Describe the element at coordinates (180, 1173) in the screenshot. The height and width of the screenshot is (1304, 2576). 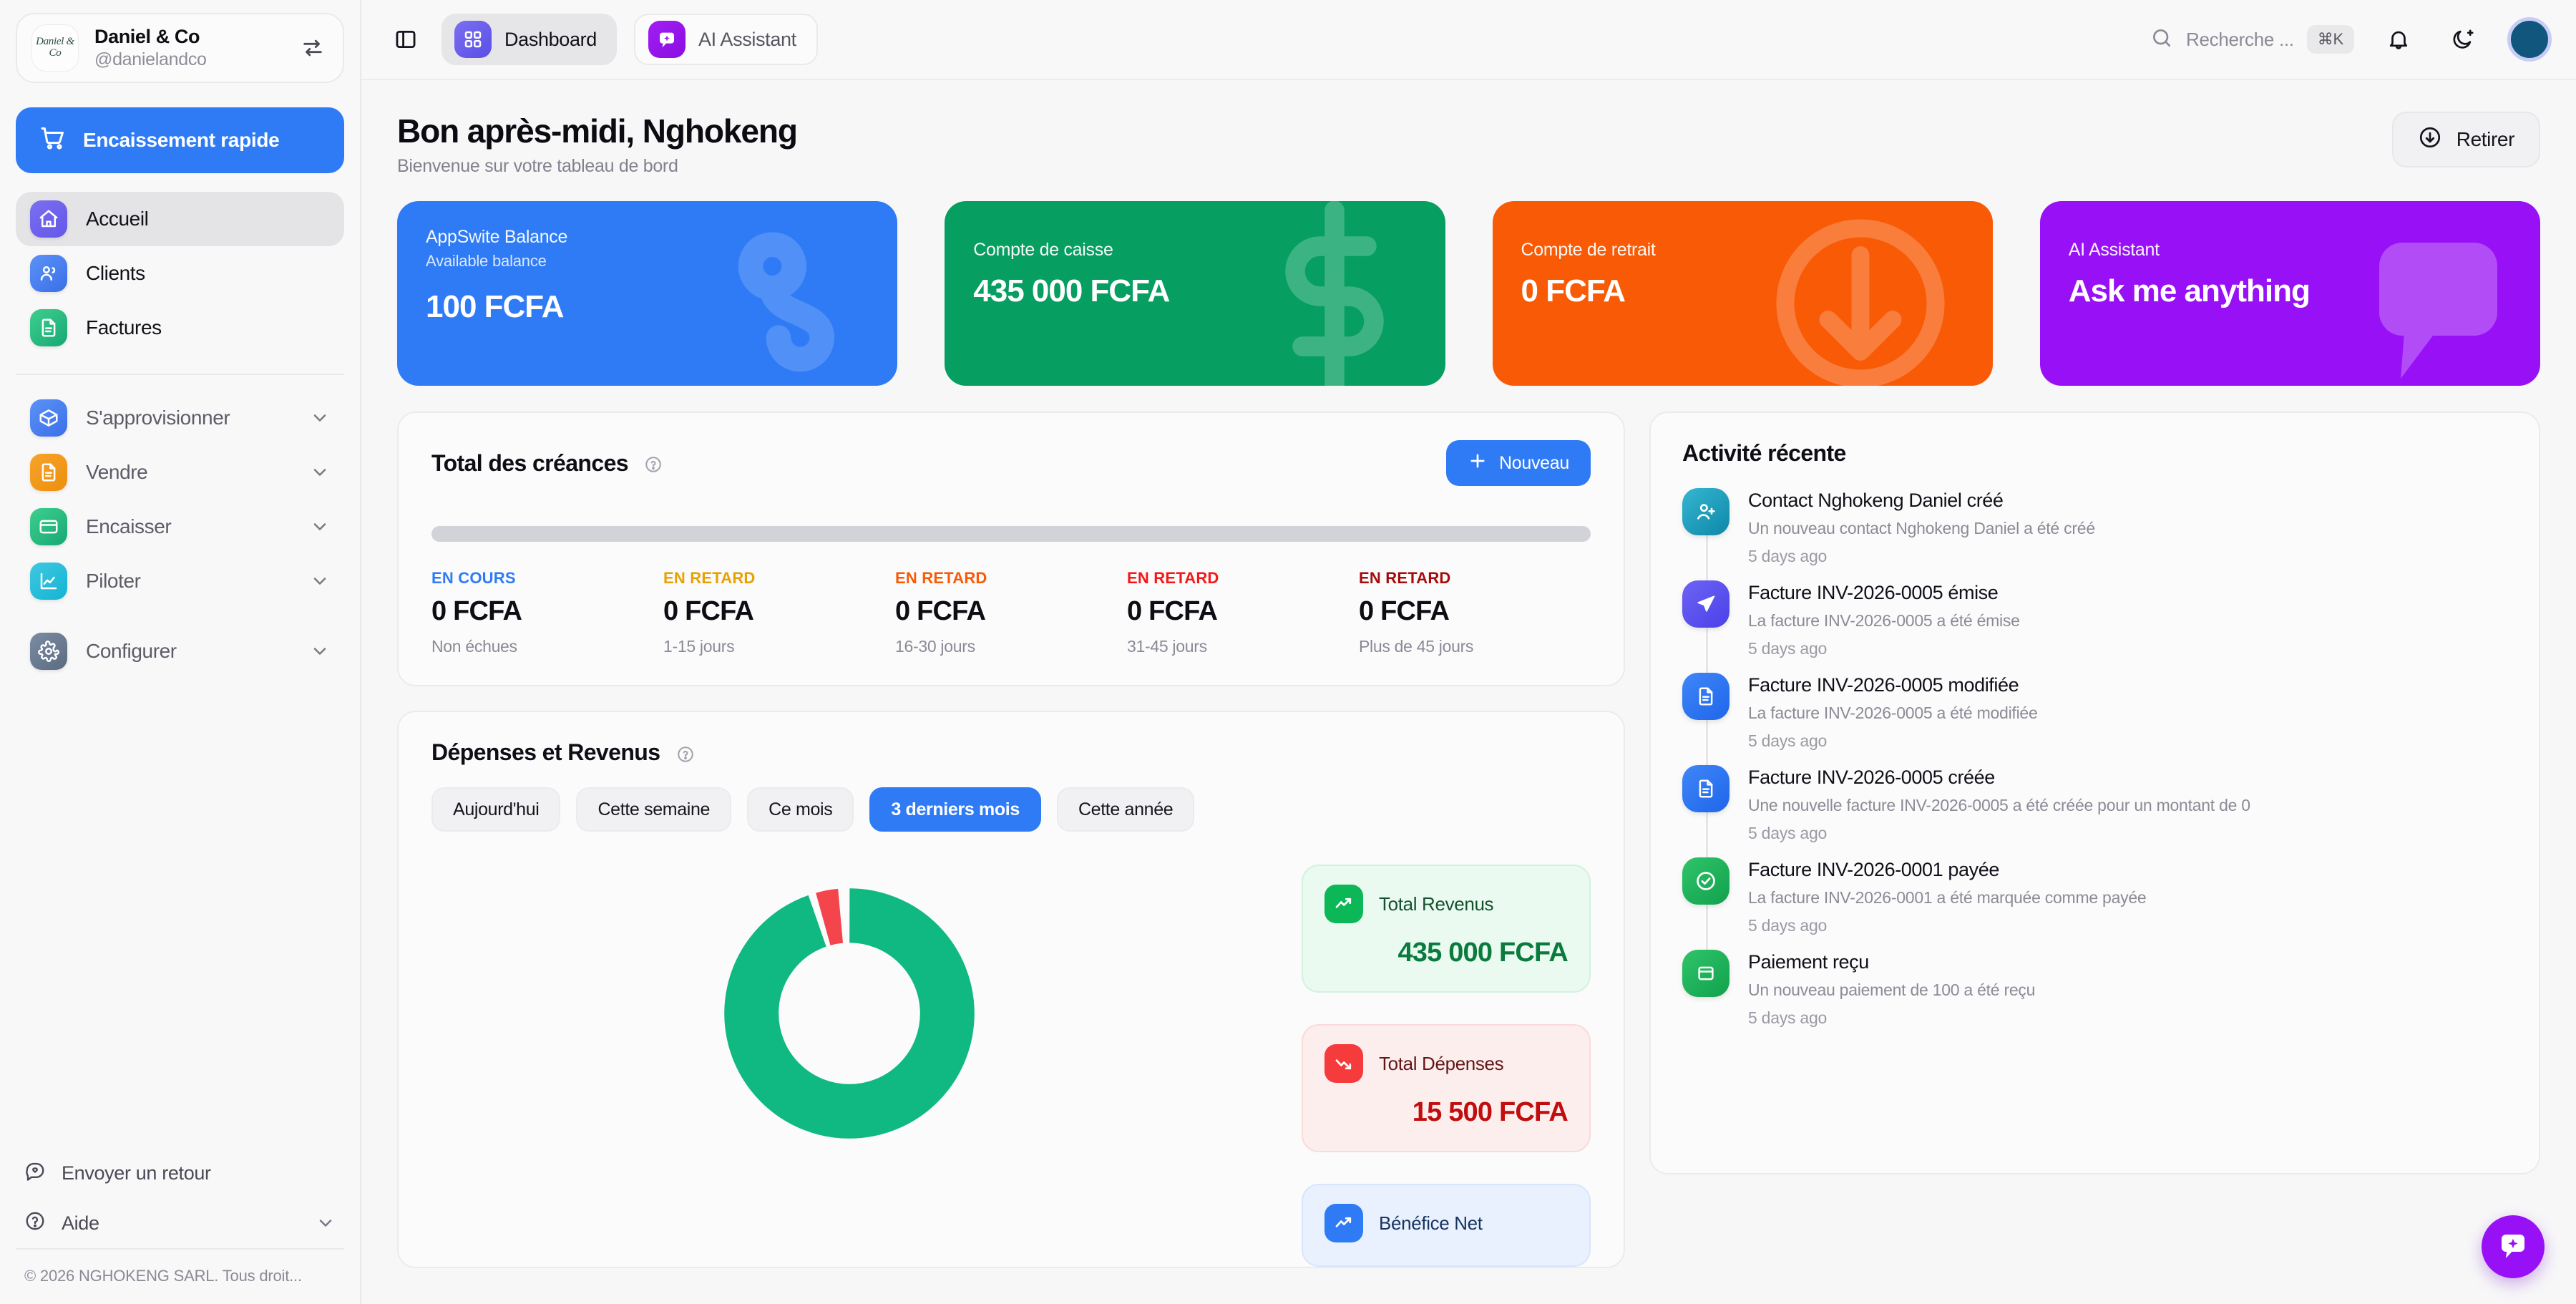
I see `send-feedback-button: Envoyer un retour` at that location.